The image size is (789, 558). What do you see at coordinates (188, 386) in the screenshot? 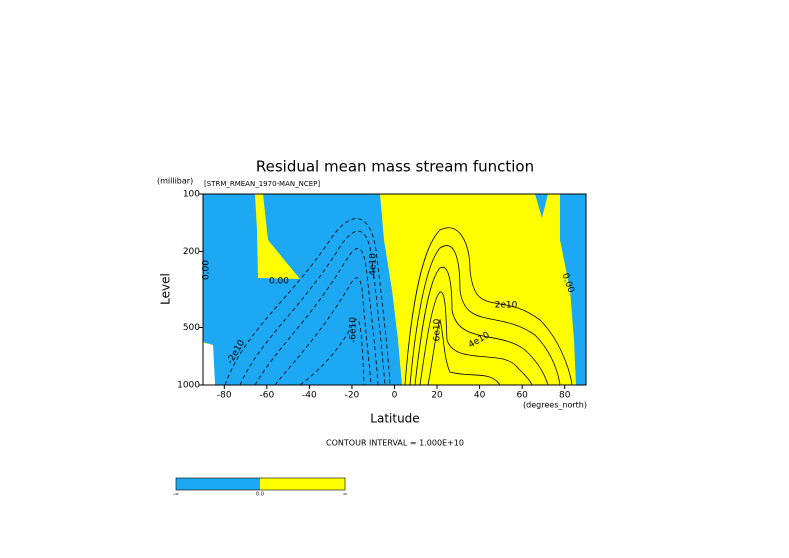
I see `y-tick-label: 1000` at bounding box center [188, 386].